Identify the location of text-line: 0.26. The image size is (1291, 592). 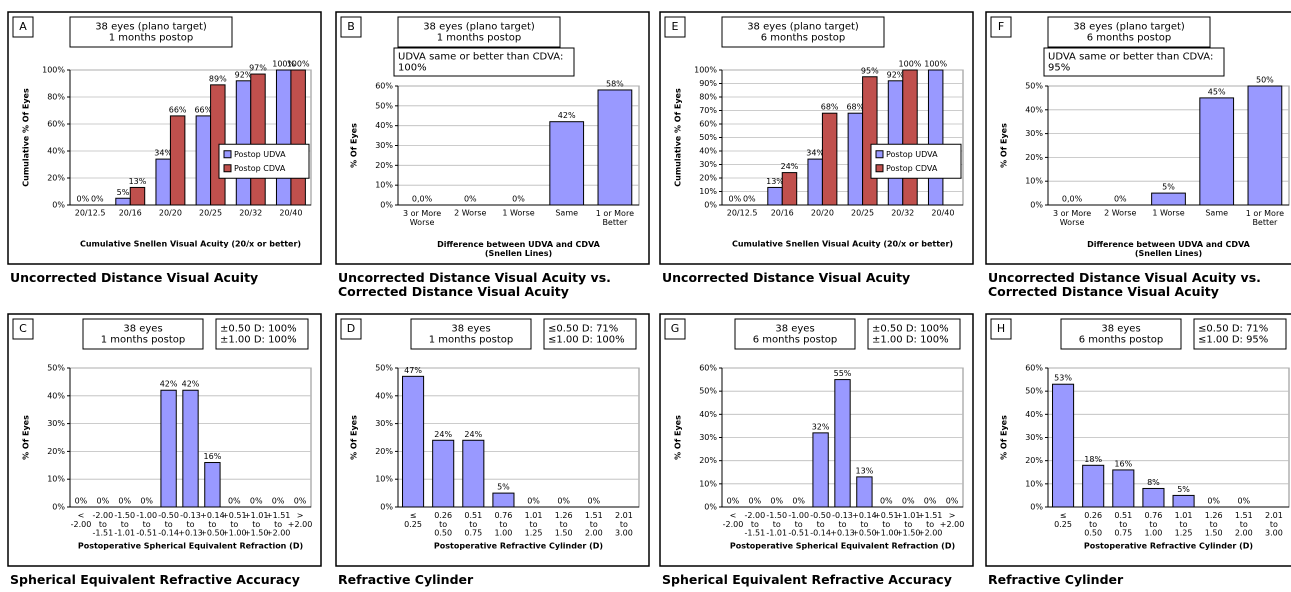
(443, 515).